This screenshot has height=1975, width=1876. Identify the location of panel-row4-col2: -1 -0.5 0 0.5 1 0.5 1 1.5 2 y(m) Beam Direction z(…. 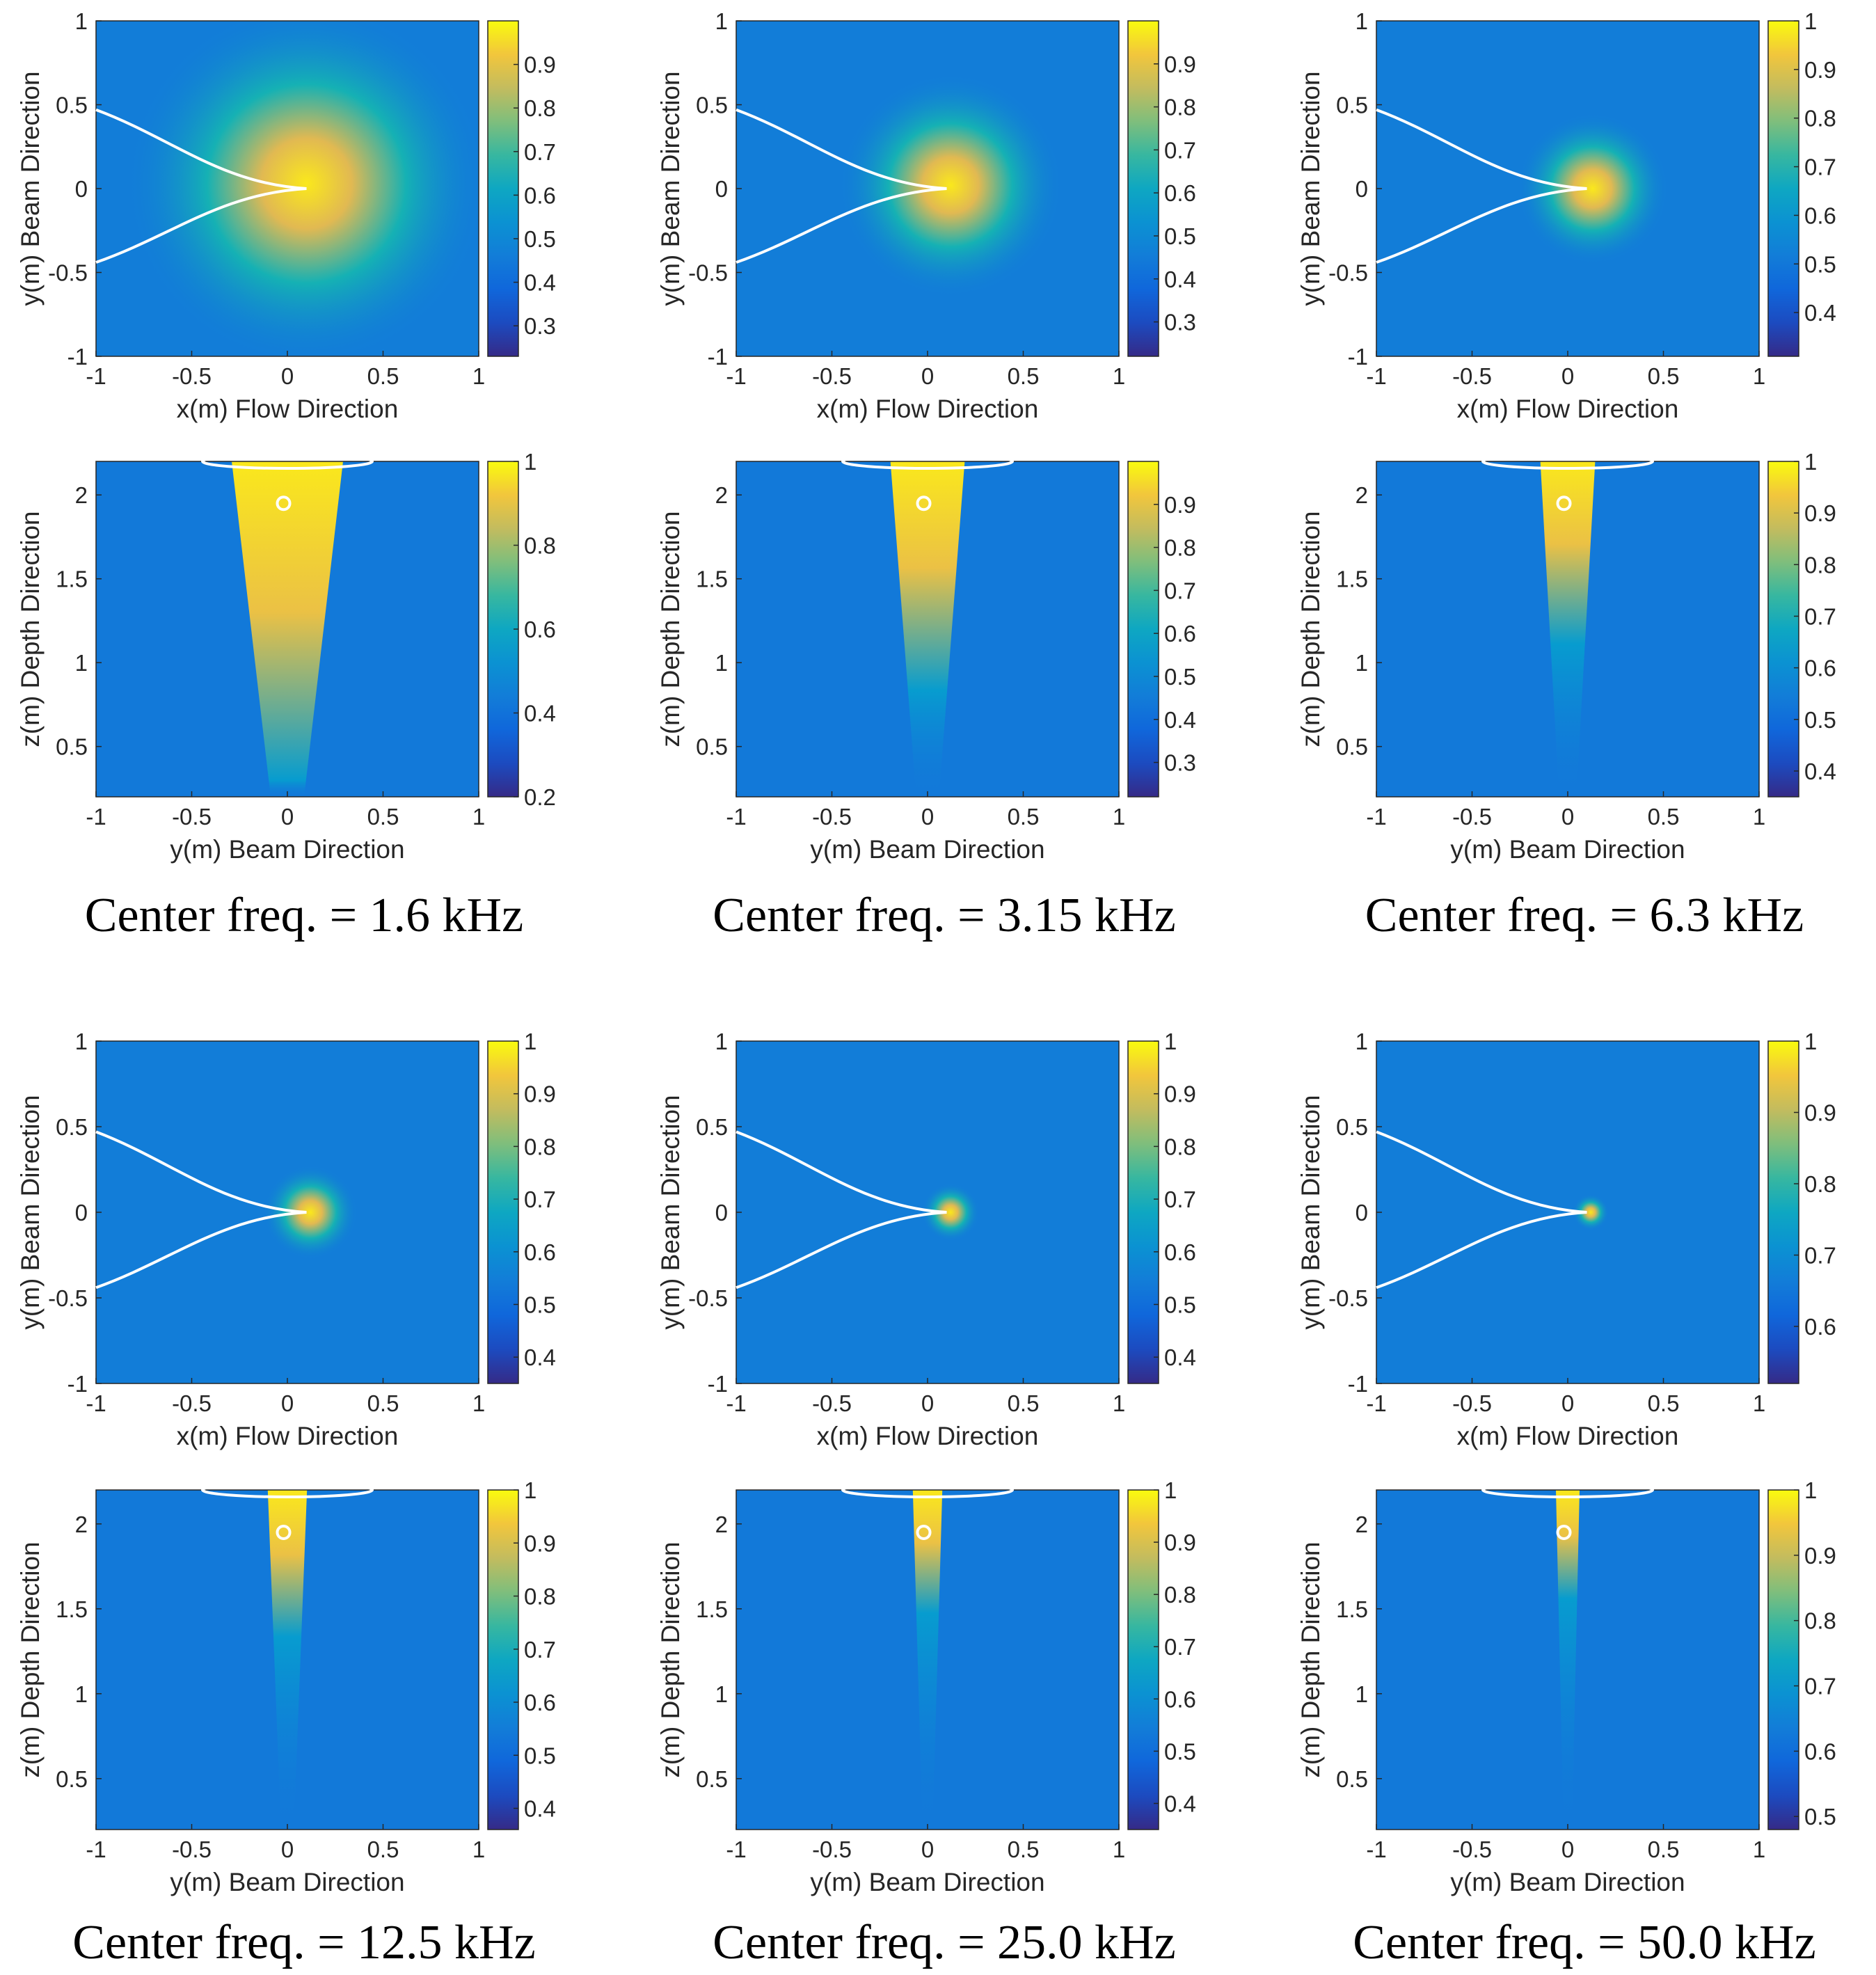
(926, 1686).